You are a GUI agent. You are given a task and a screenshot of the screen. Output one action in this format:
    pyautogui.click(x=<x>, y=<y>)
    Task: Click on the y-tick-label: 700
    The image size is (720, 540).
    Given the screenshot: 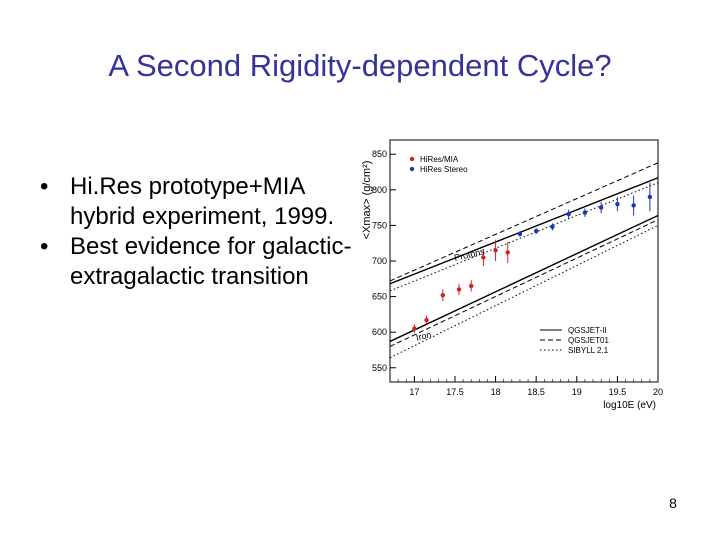 What is the action you would take?
    pyautogui.click(x=379, y=261)
    